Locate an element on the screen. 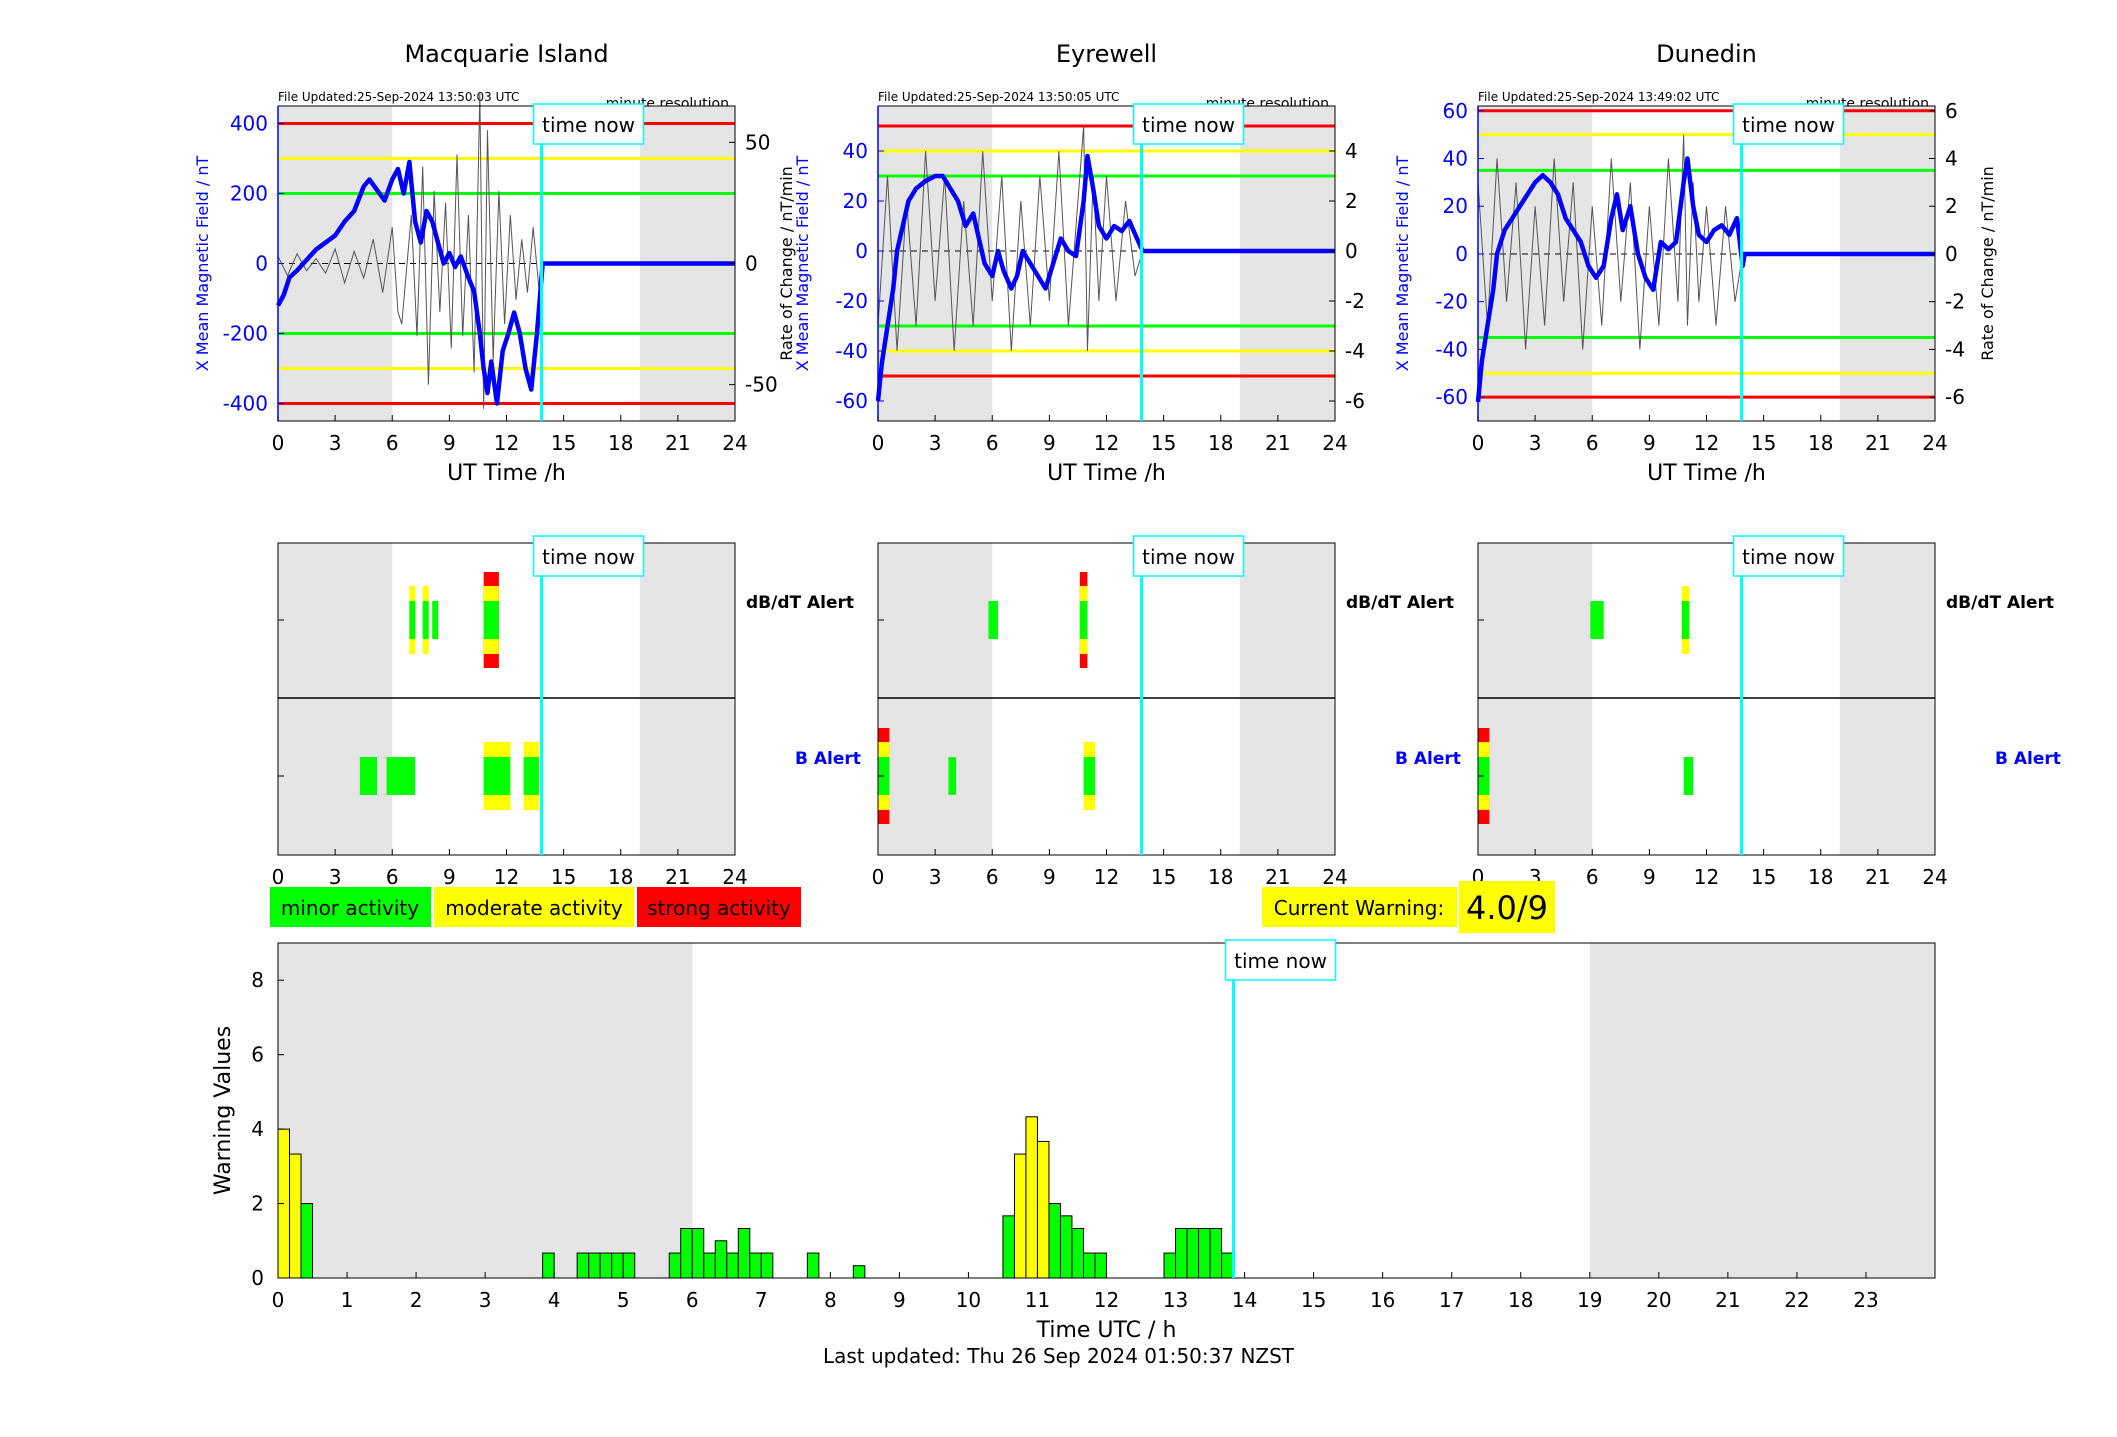 This screenshot has height=1437, width=2117. legend-minor-swatch is located at coordinates (350, 907).